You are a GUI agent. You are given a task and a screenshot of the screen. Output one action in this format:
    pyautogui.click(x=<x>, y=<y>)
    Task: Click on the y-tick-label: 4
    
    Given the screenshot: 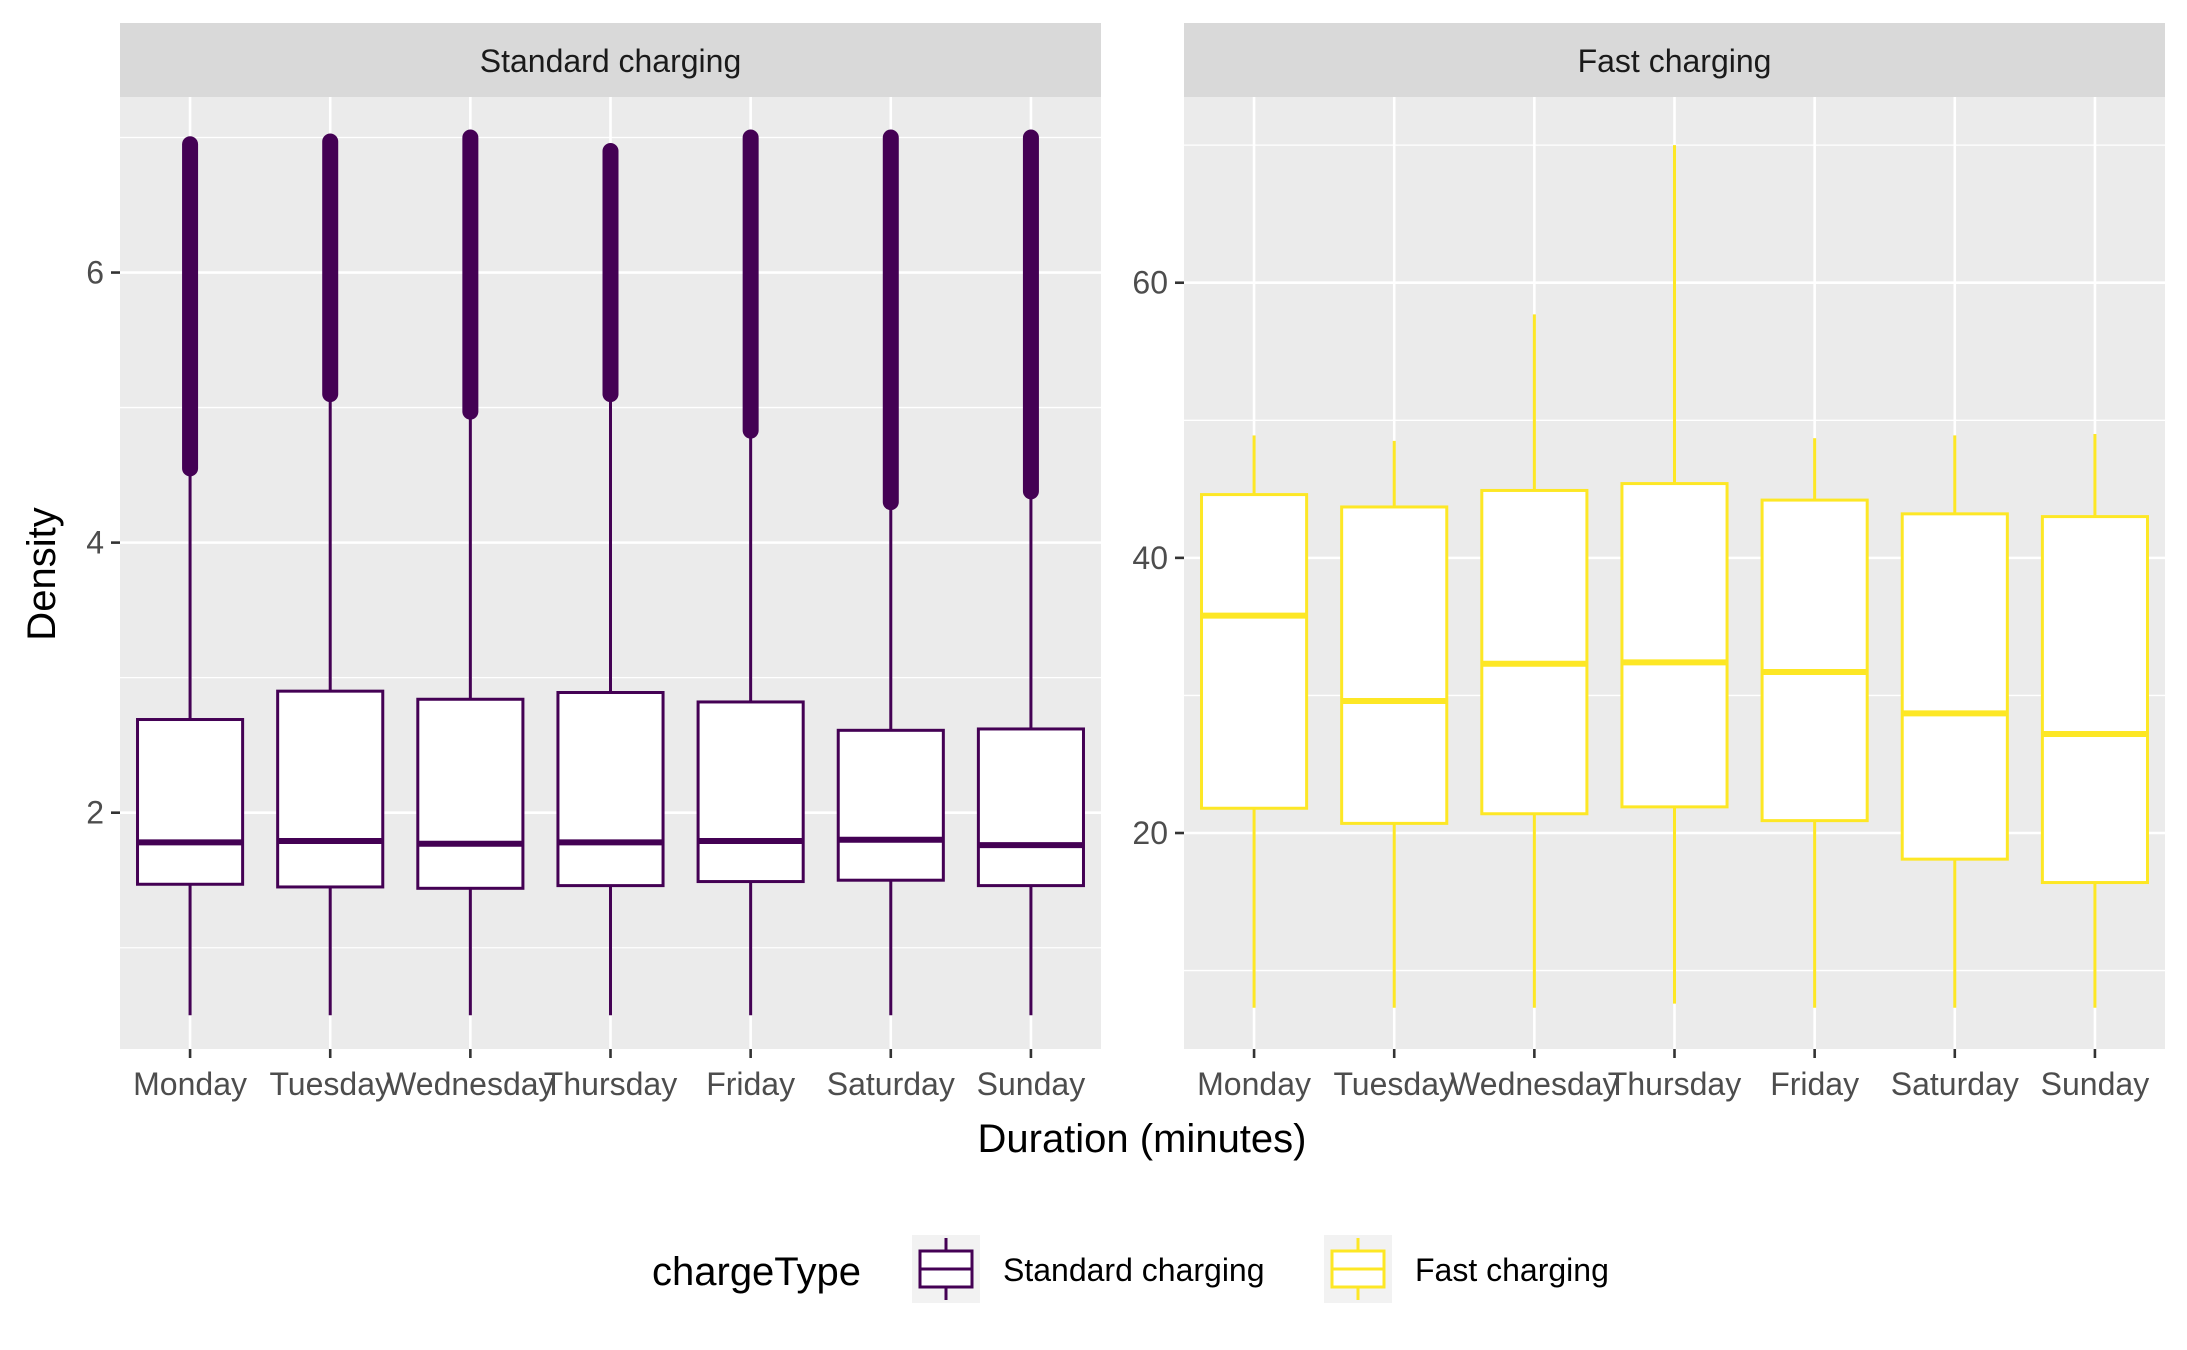 What is the action you would take?
    pyautogui.click(x=95, y=543)
    